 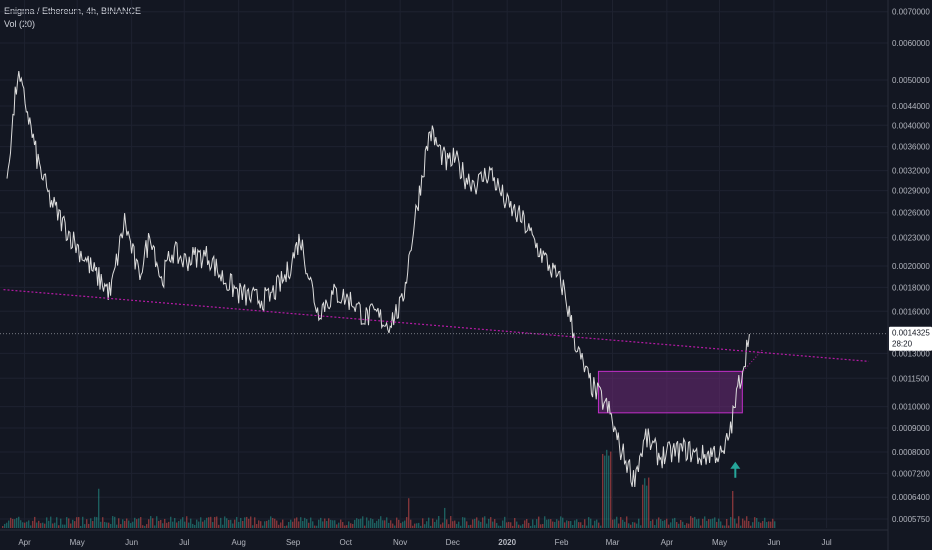 I want to click on indicator-label: Vol (20), so click(x=20, y=24).